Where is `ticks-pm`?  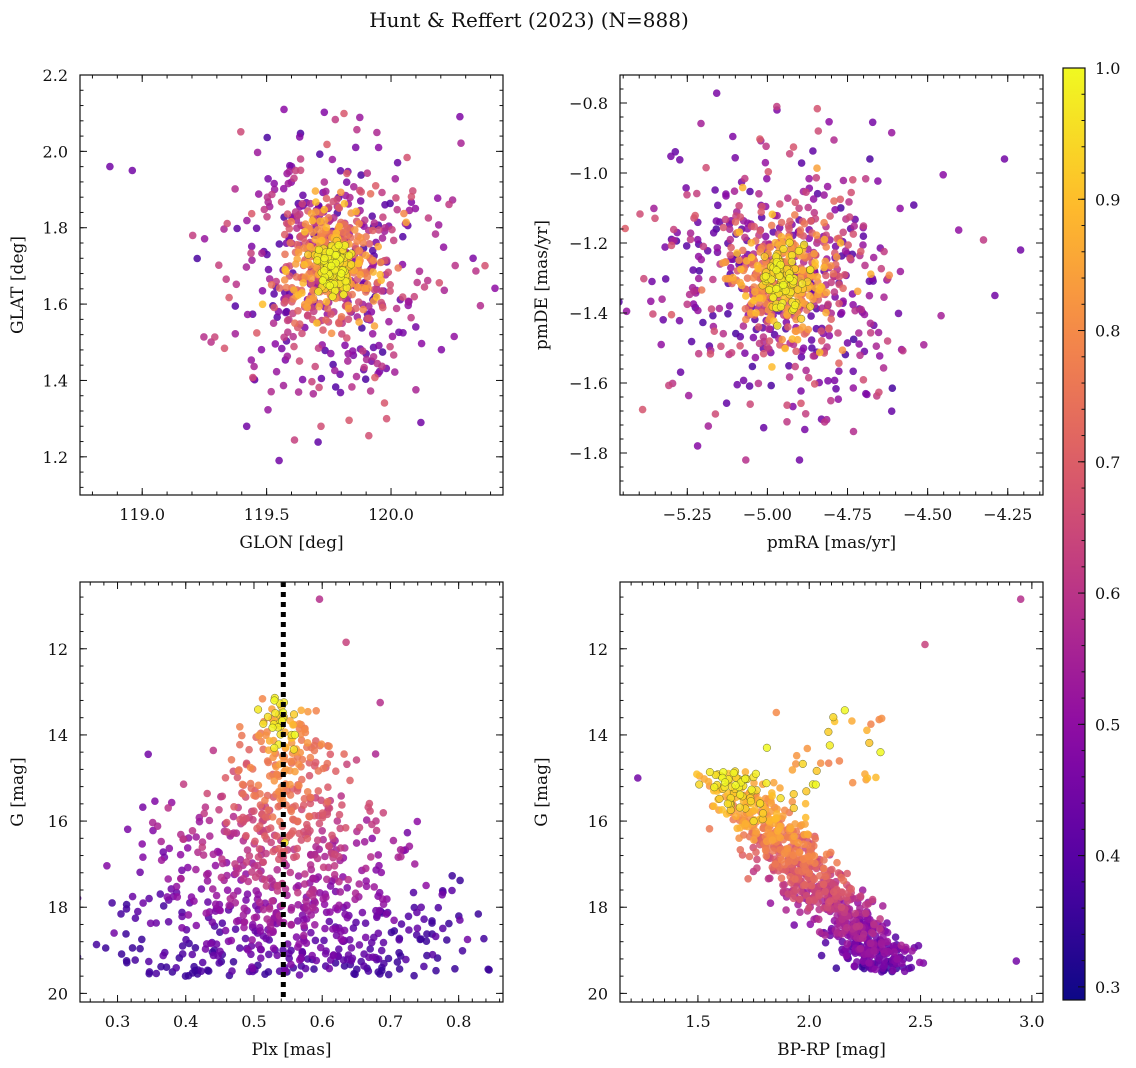
ticks-pm is located at coordinates (831, 285).